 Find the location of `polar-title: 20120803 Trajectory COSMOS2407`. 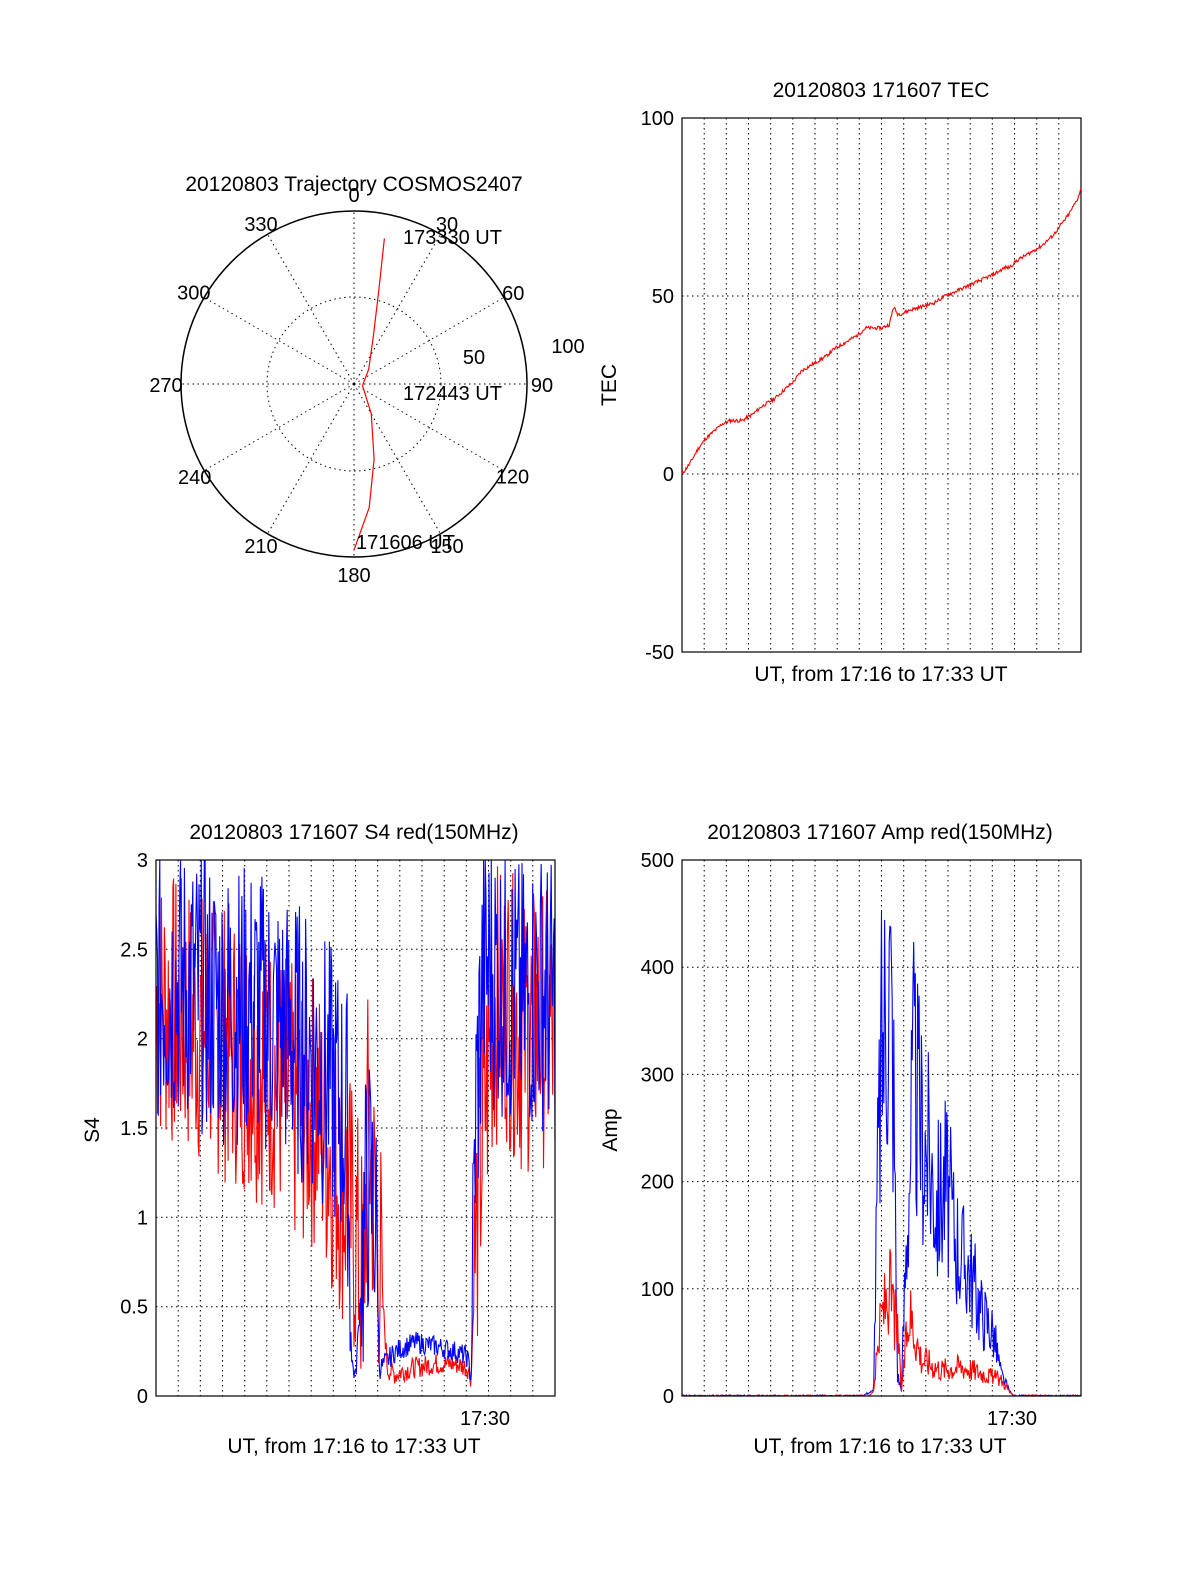

polar-title: 20120803 Trajectory COSMOS2407 is located at coordinates (353, 184).